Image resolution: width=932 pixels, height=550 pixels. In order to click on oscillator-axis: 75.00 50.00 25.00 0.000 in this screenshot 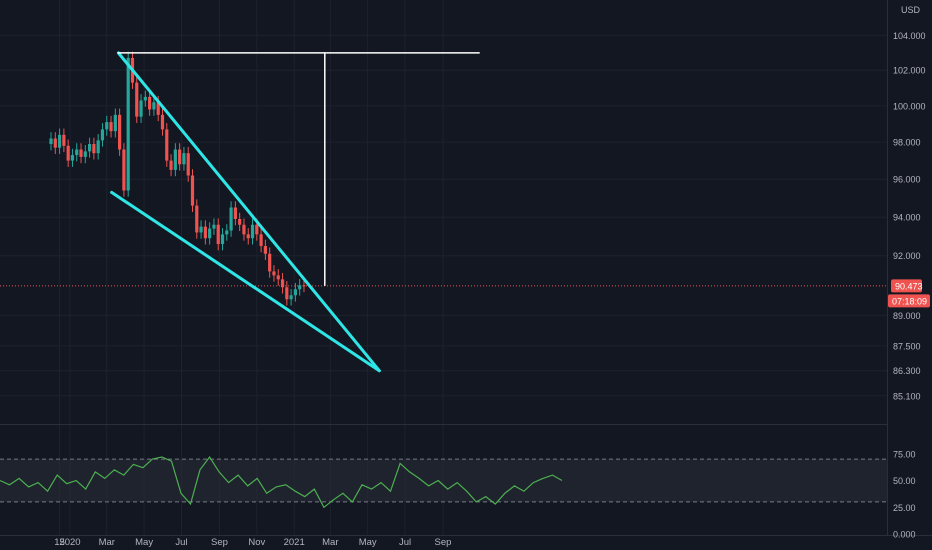, I will do `click(904, 494)`.